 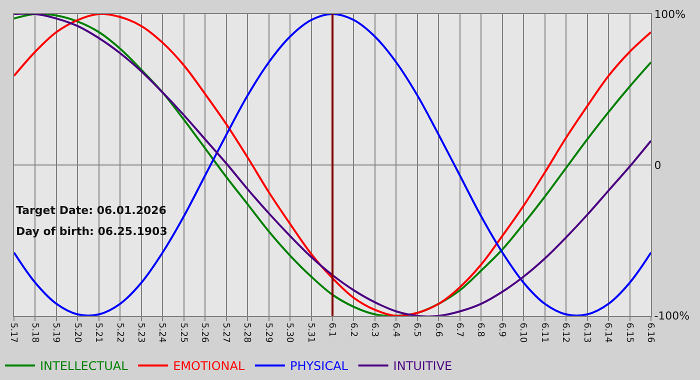 What do you see at coordinates (523, 332) in the screenshot?
I see `x-tick-label: 6.10` at bounding box center [523, 332].